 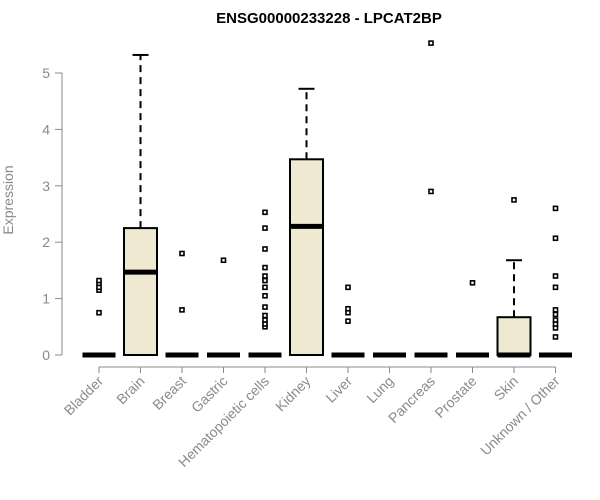 What do you see at coordinates (338, 389) in the screenshot?
I see `x-tick-label-6: Liver` at bounding box center [338, 389].